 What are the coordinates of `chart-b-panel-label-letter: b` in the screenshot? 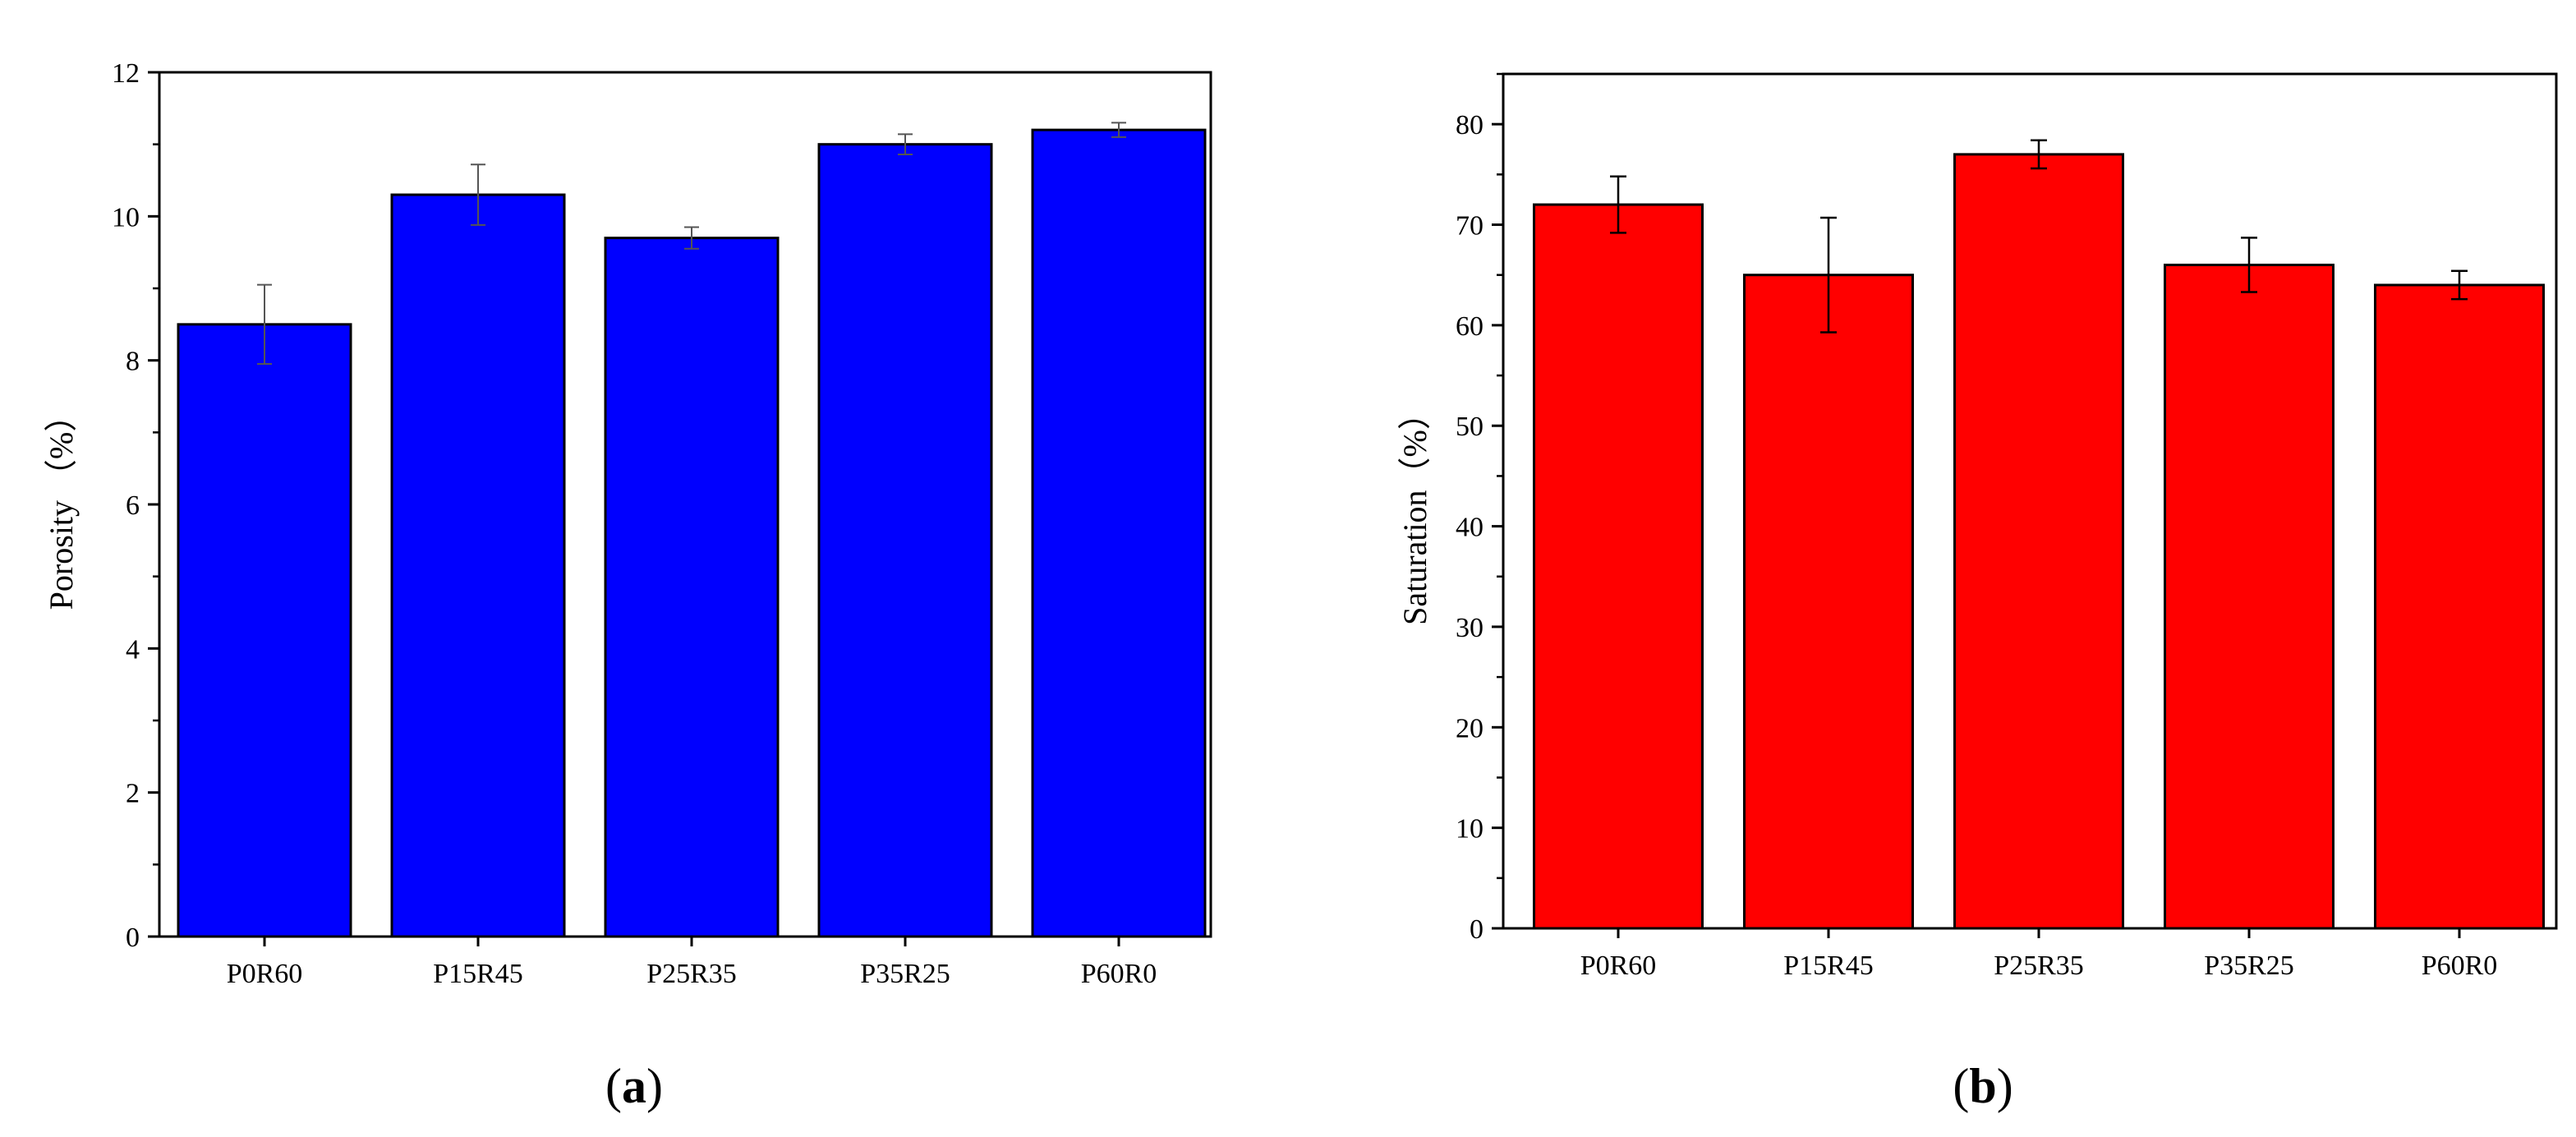 It's located at (1983, 1086).